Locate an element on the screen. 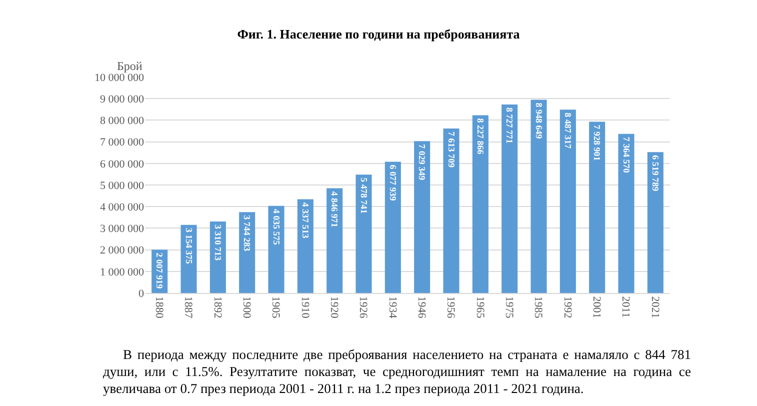 This screenshot has height=406, width=757. data-label: 4 337 513 is located at coordinates (305, 220).